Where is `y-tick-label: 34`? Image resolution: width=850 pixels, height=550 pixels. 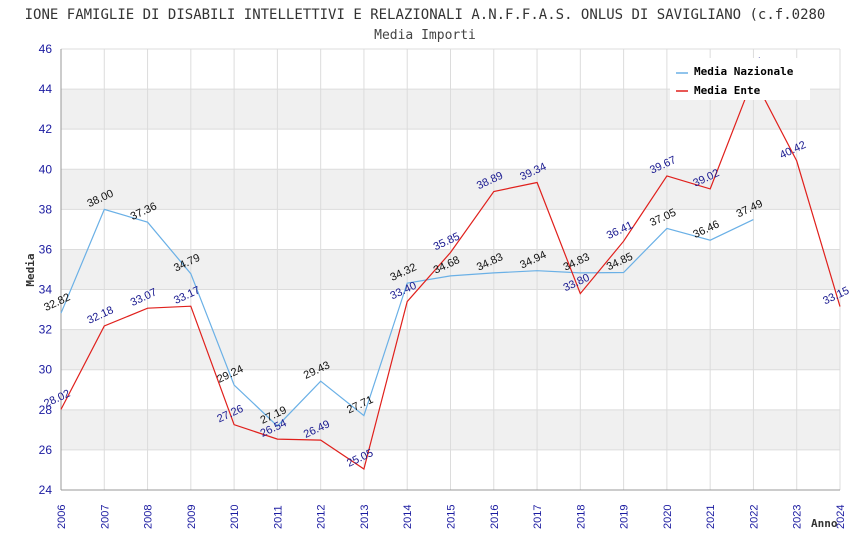
y-tick-label: 34 is located at coordinates (46, 290).